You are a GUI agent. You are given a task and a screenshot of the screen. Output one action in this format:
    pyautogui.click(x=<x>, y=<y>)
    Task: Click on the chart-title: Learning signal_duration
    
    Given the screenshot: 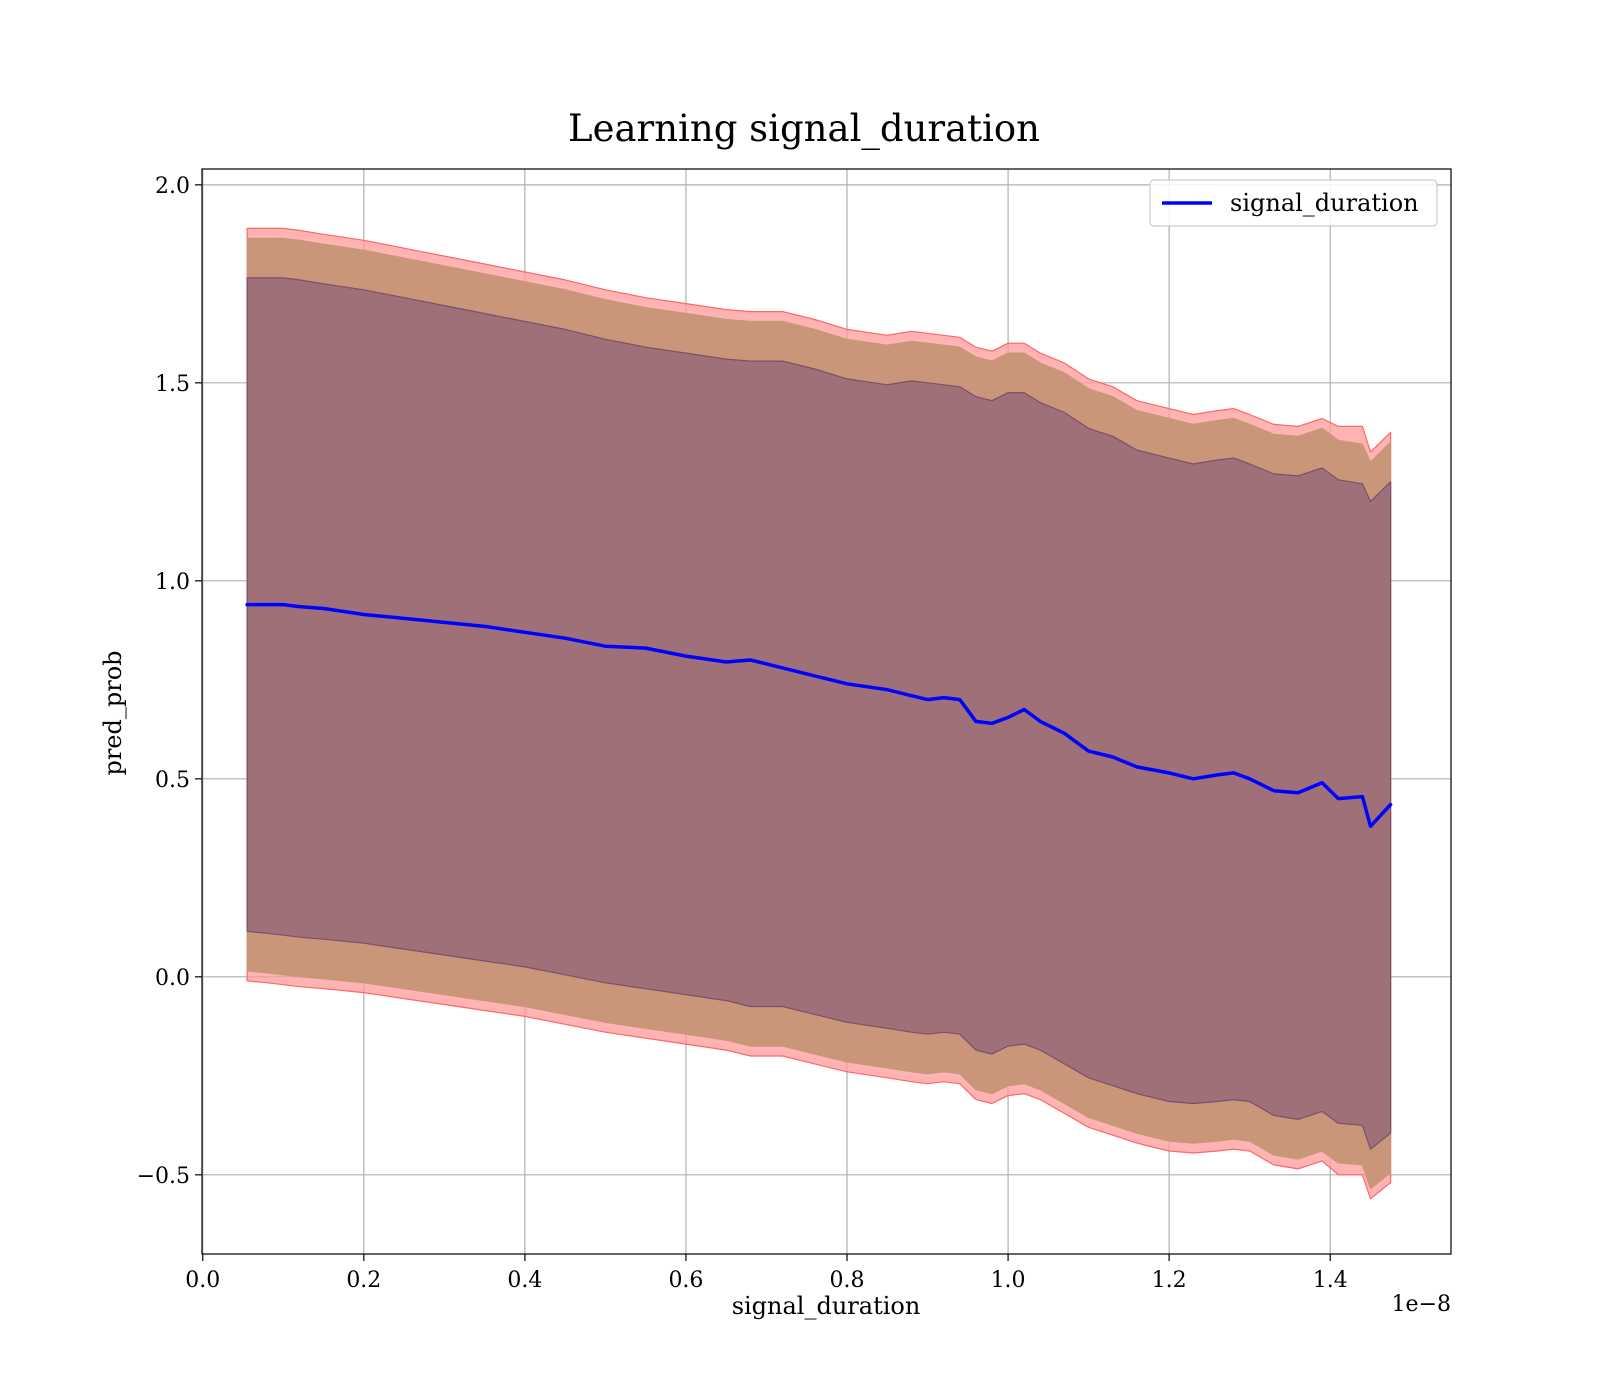 What is the action you would take?
    pyautogui.click(x=804, y=129)
    